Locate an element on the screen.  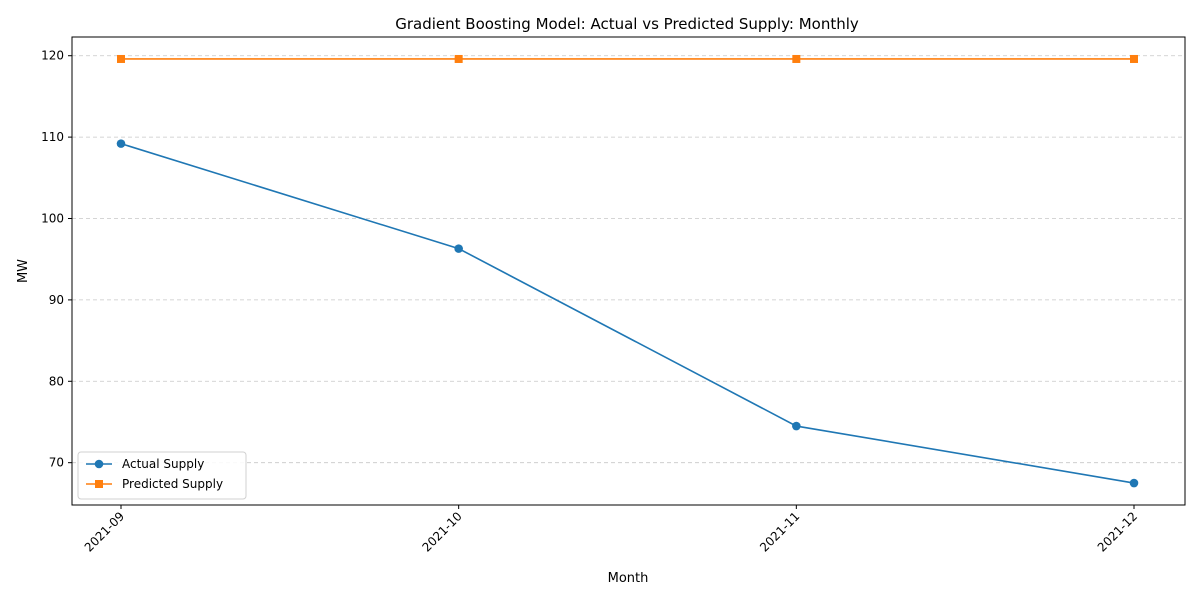
y-axis: 70 80 90 100 110 120 is located at coordinates (56, 259).